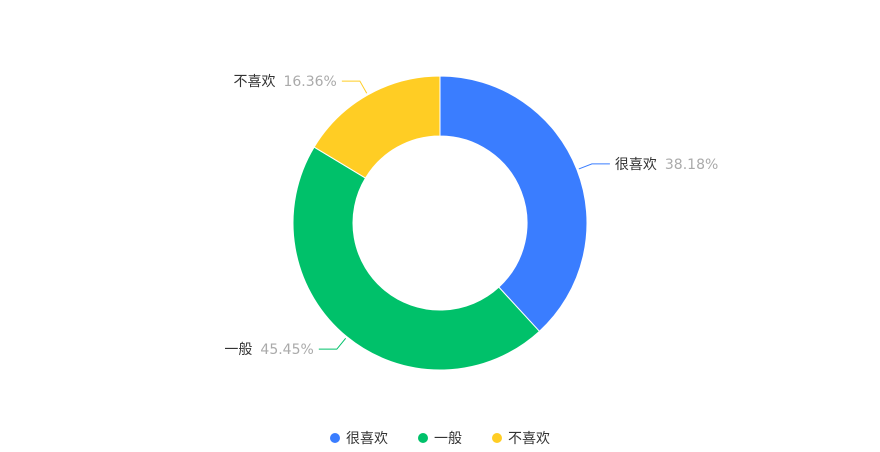  I want to click on leader-line-dislike, so click(354, 87).